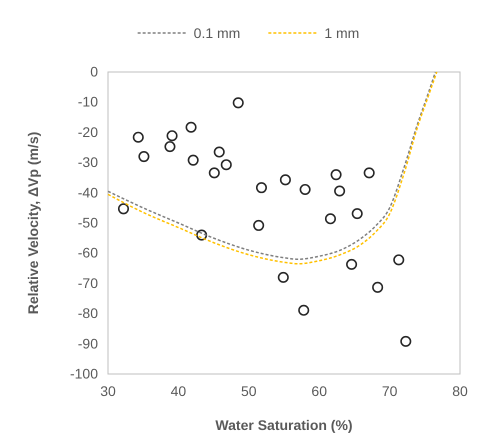 The height and width of the screenshot is (438, 497). What do you see at coordinates (460, 390) in the screenshot?
I see `x-tick-label: 80` at bounding box center [460, 390].